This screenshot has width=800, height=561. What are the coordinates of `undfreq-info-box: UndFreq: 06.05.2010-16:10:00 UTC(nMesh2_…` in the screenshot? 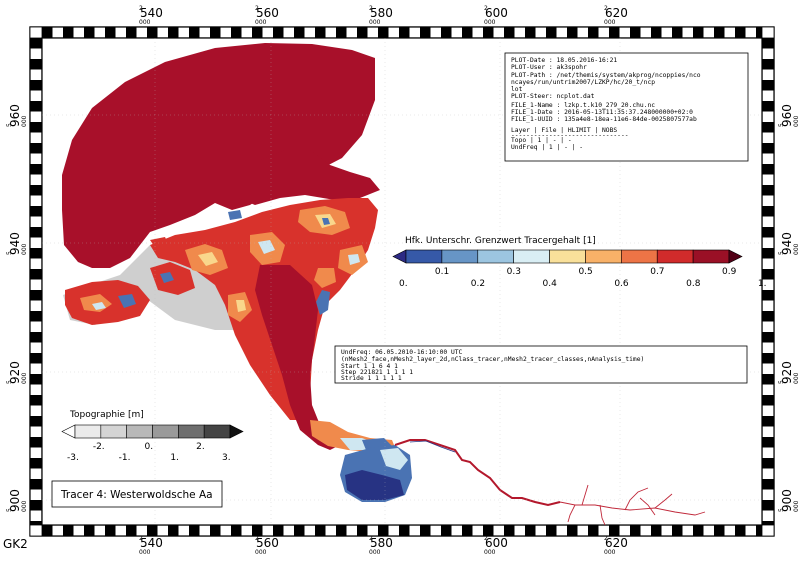 It's located at (541, 364).